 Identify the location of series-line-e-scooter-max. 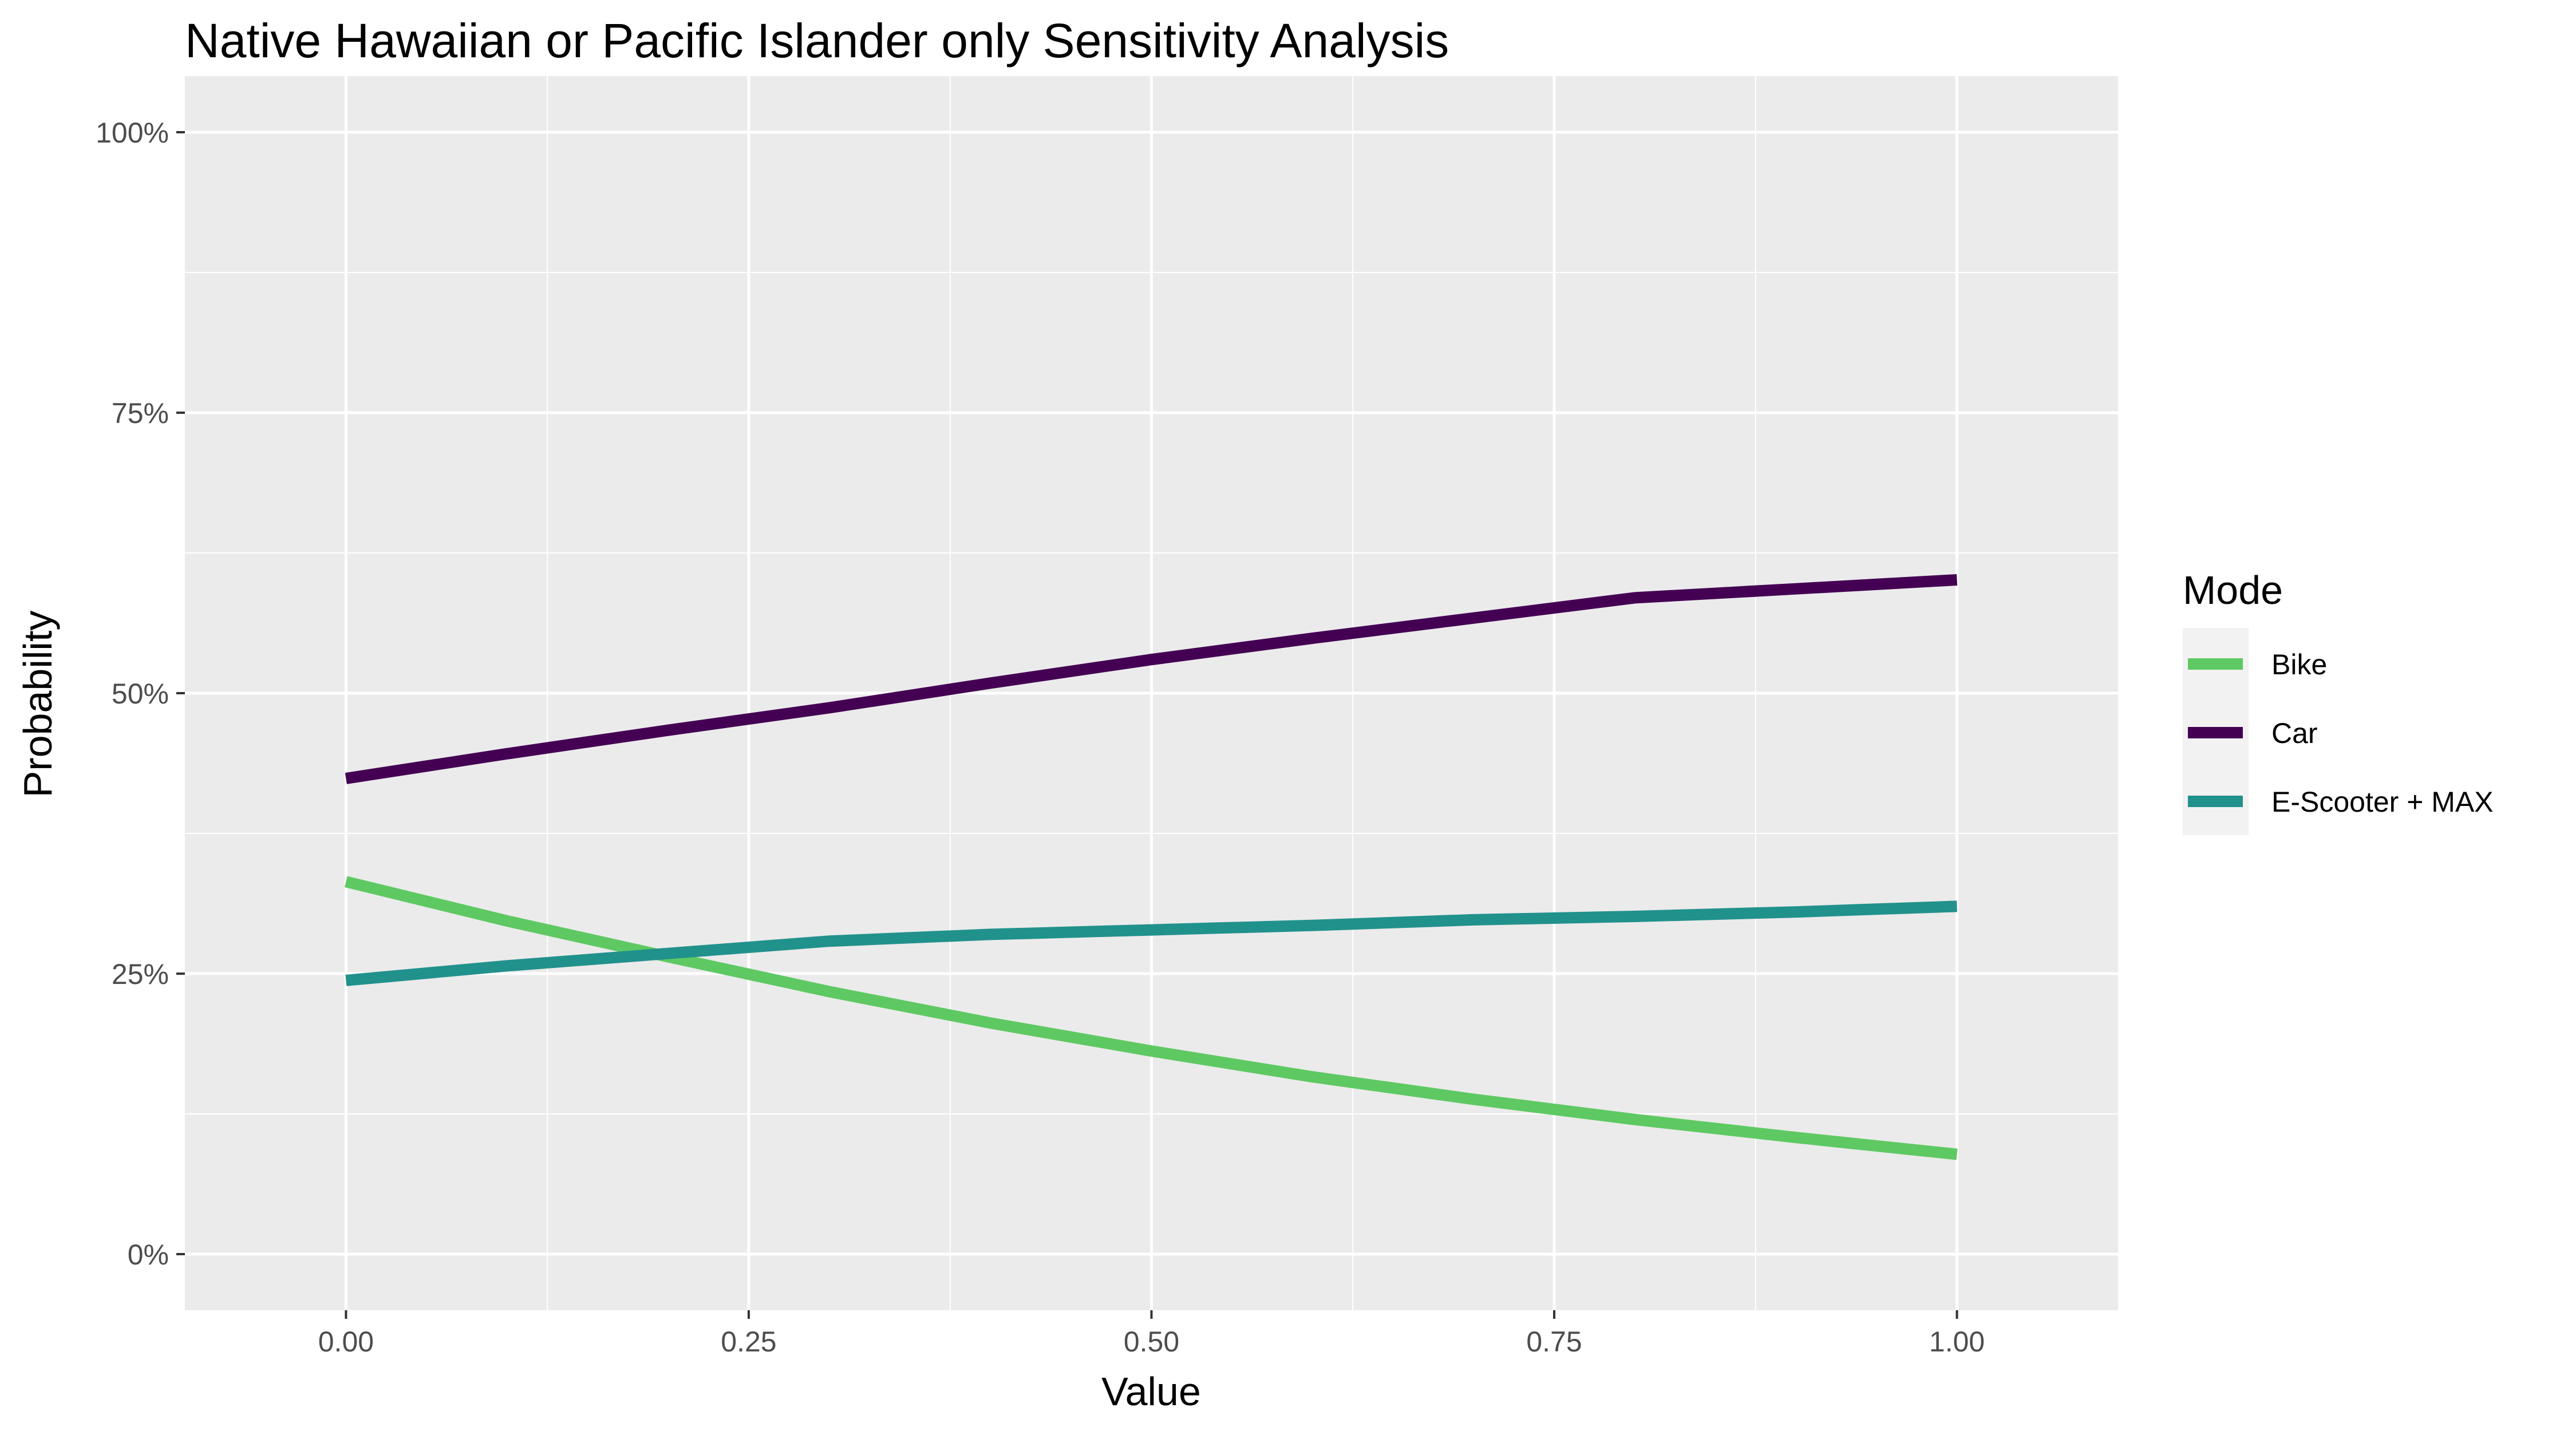
(1151, 943).